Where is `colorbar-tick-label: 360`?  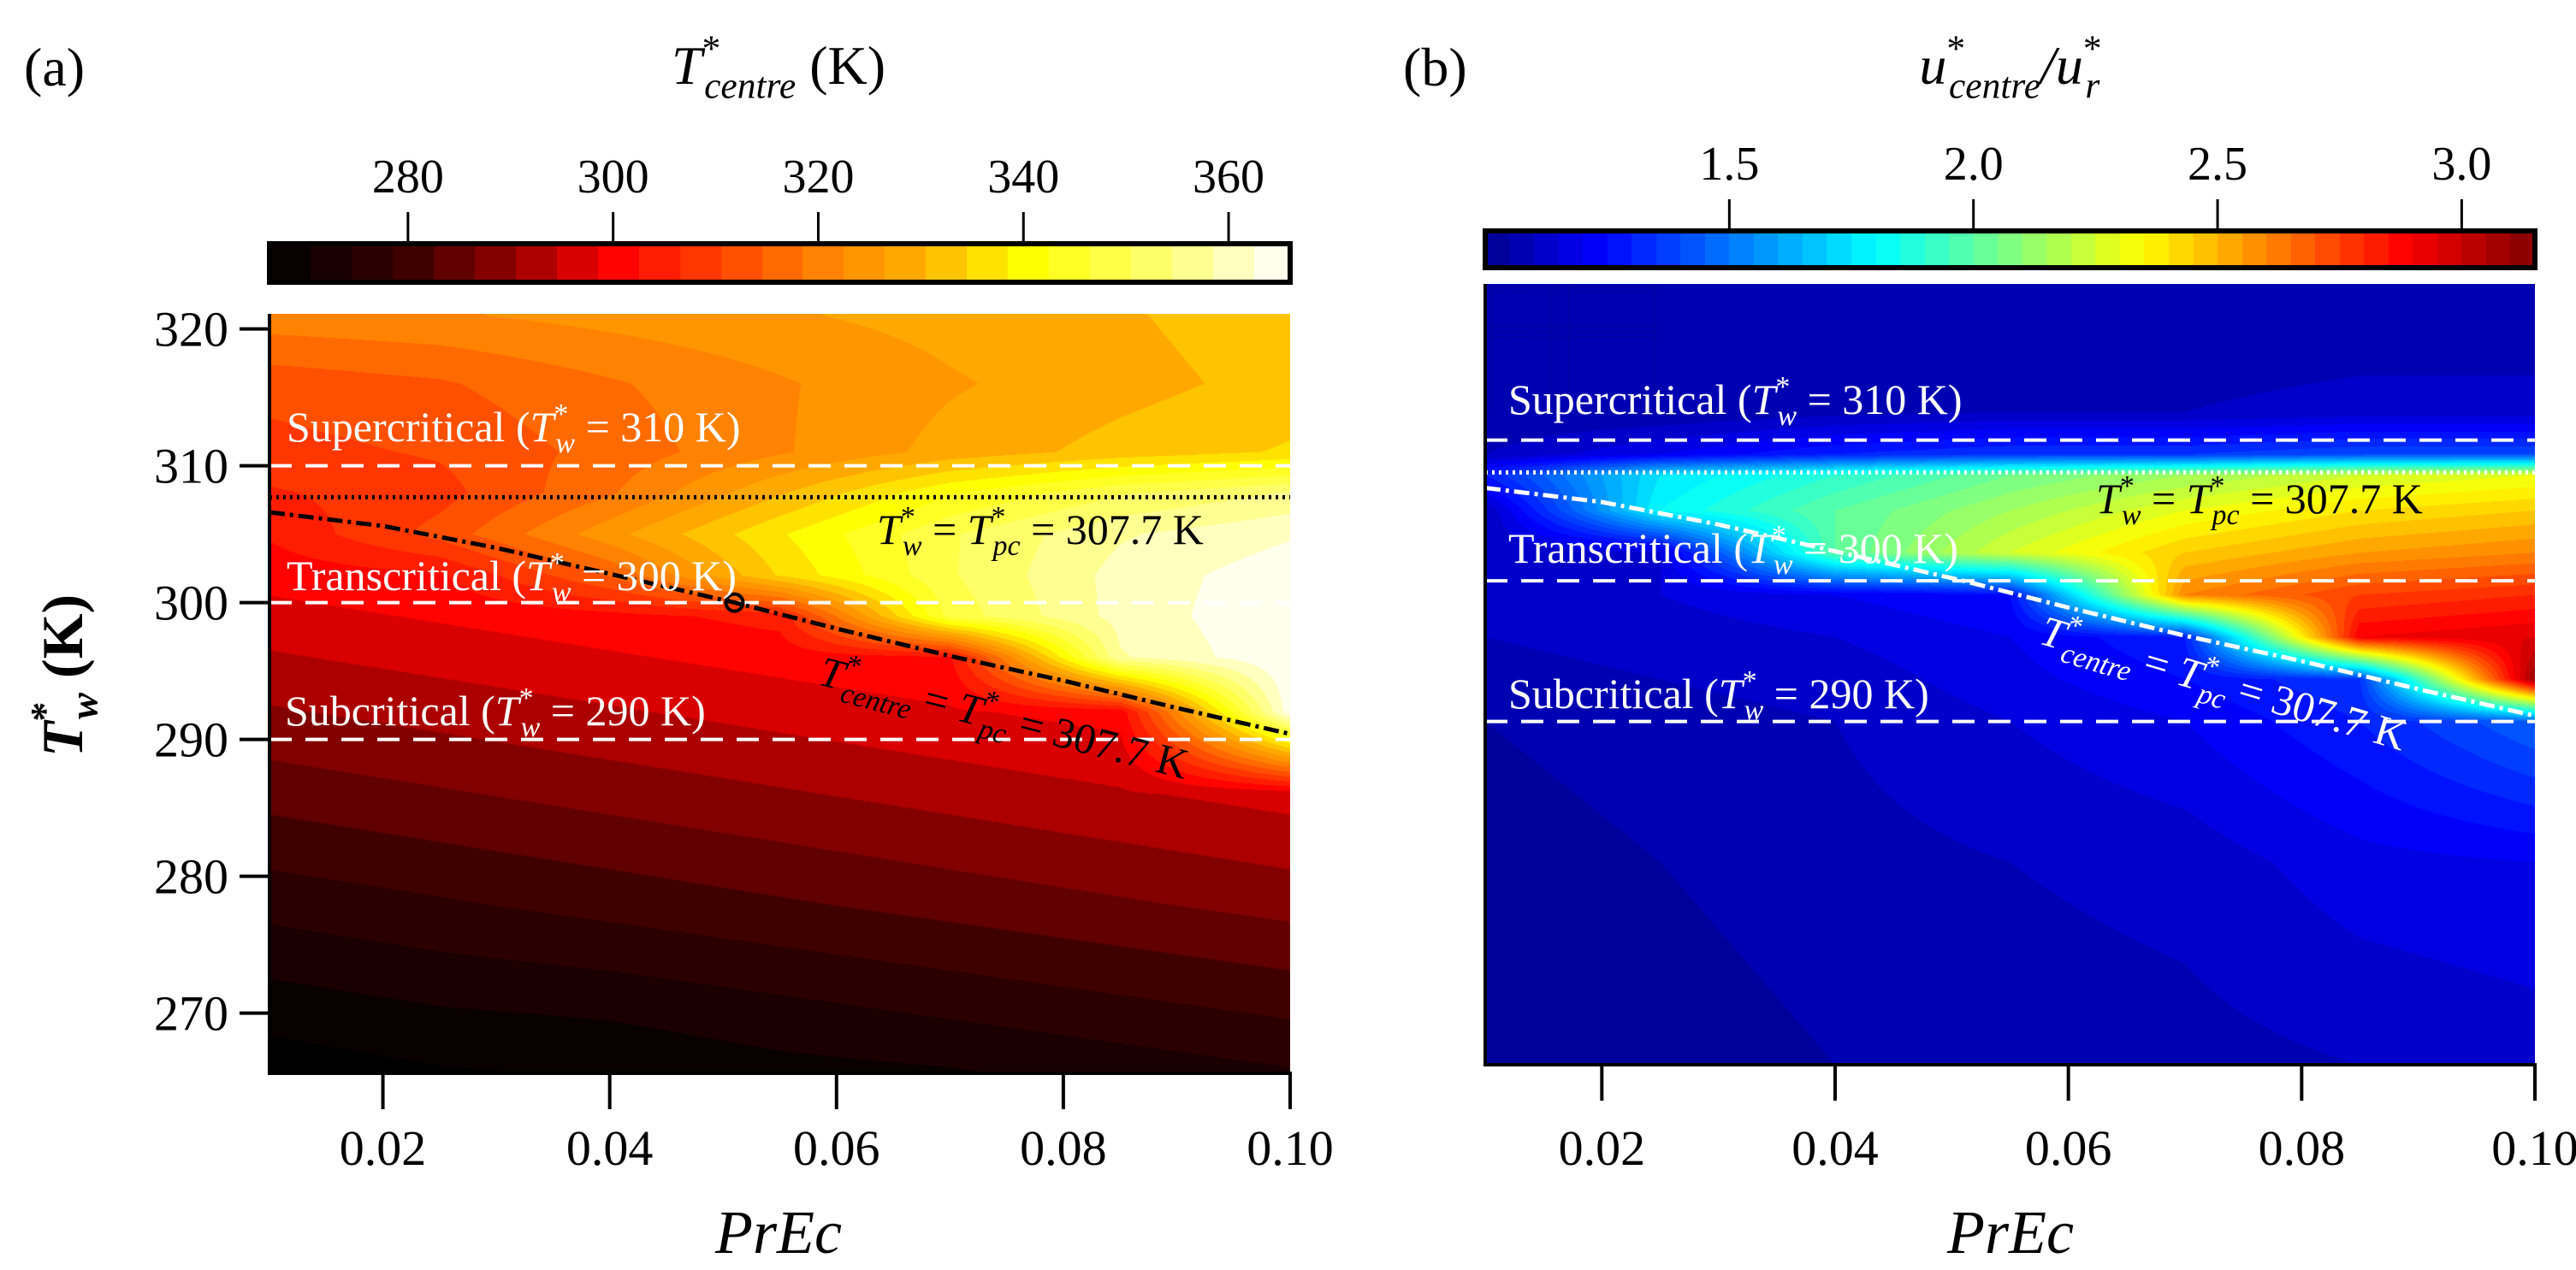 colorbar-tick-label: 360 is located at coordinates (1228, 177).